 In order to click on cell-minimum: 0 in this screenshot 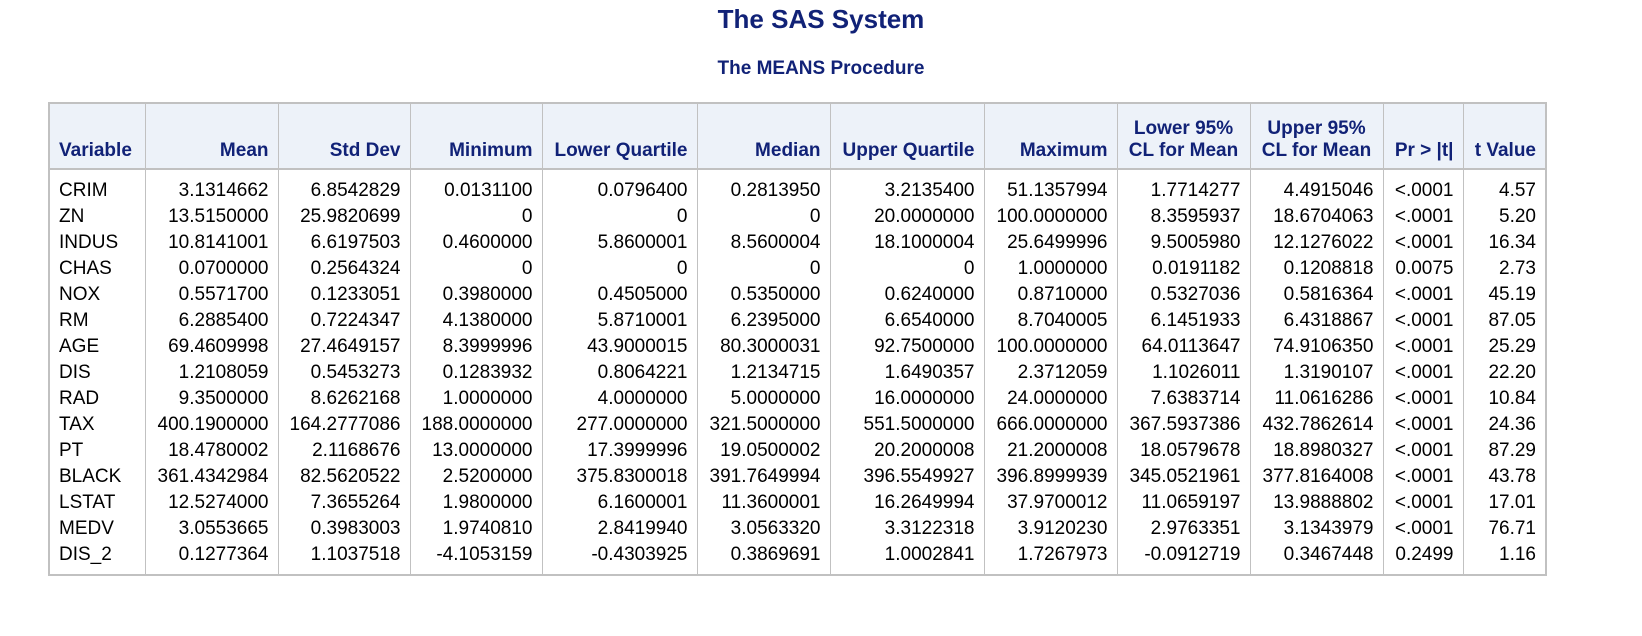, I will do `click(476, 217)`.